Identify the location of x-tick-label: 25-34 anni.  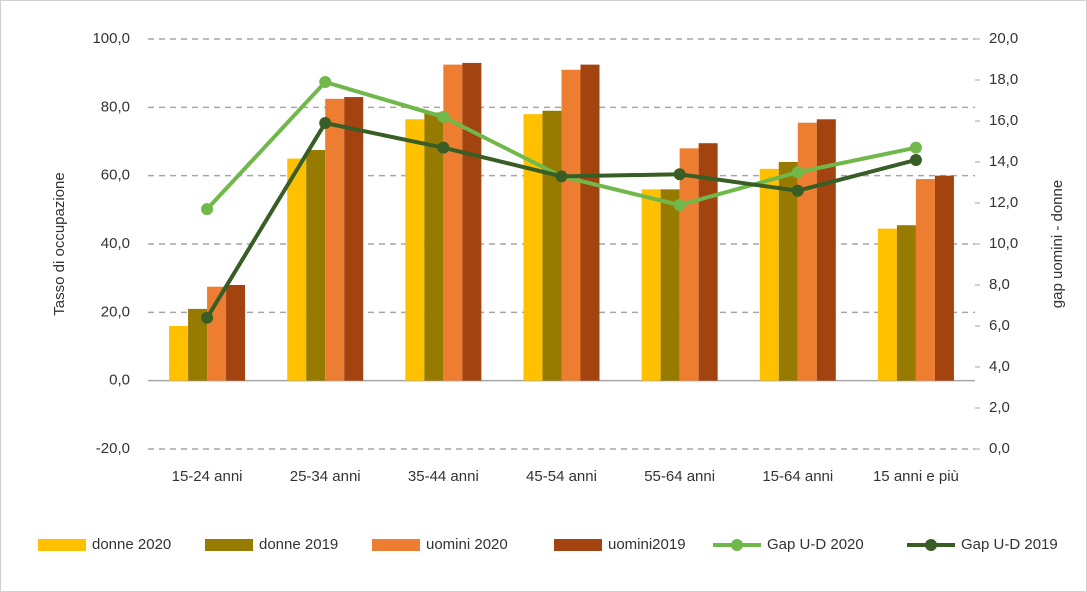
(325, 476).